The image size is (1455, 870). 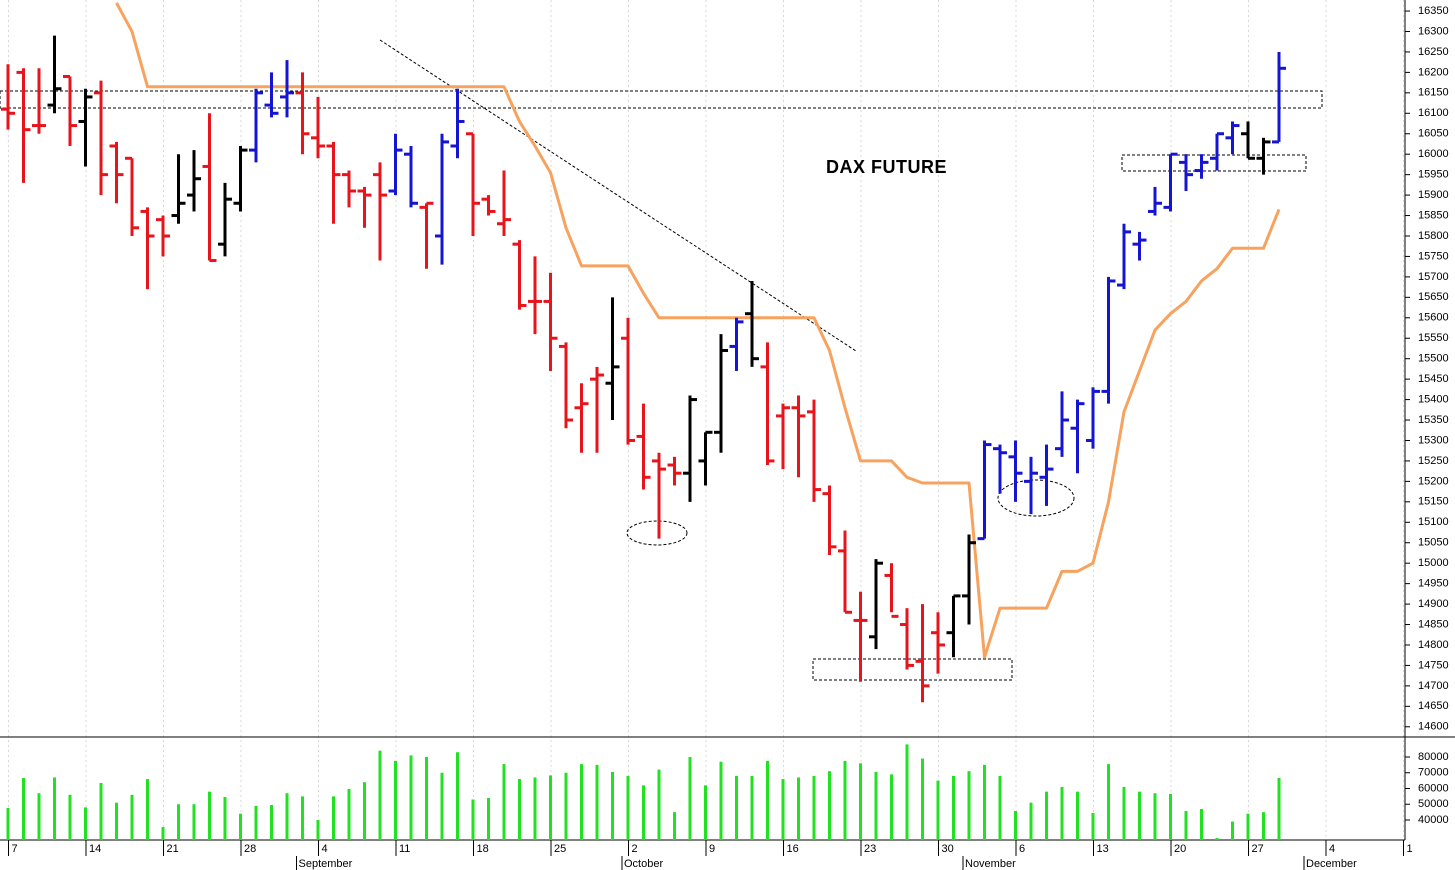 What do you see at coordinates (326, 864) in the screenshot?
I see `month-label: September` at bounding box center [326, 864].